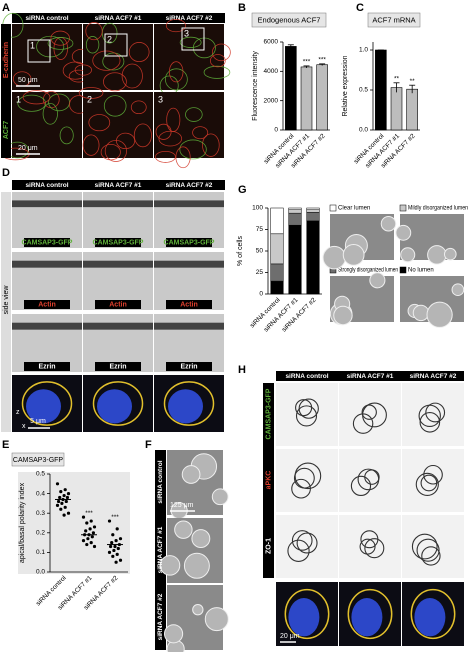 The height and width of the screenshot is (652, 474). I want to click on panel-label: F, so click(148, 445).